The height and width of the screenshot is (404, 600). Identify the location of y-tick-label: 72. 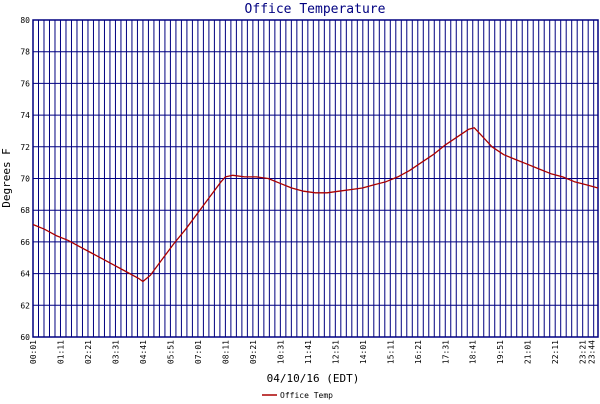
(25, 147).